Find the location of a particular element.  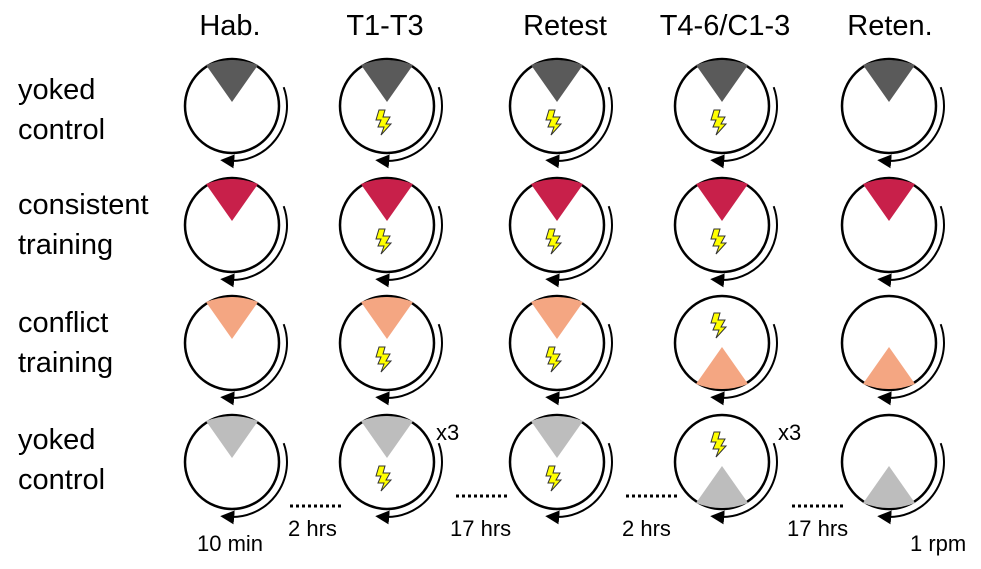

arena-r1-c3 is located at coordinates (560, 113).